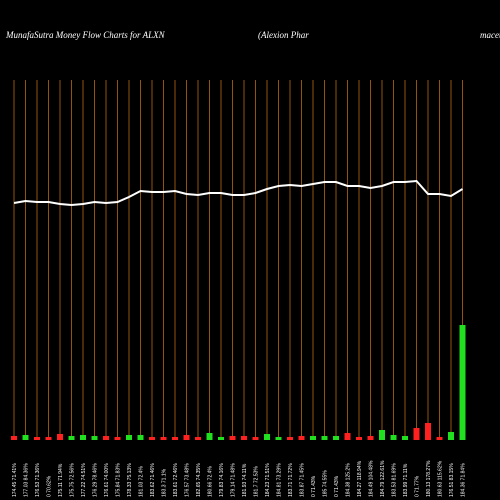 The width and height of the screenshot is (500, 500). What do you see at coordinates (165, 482) in the screenshot?
I see `x-tick-label: 183.3 71.1%` at bounding box center [165, 482].